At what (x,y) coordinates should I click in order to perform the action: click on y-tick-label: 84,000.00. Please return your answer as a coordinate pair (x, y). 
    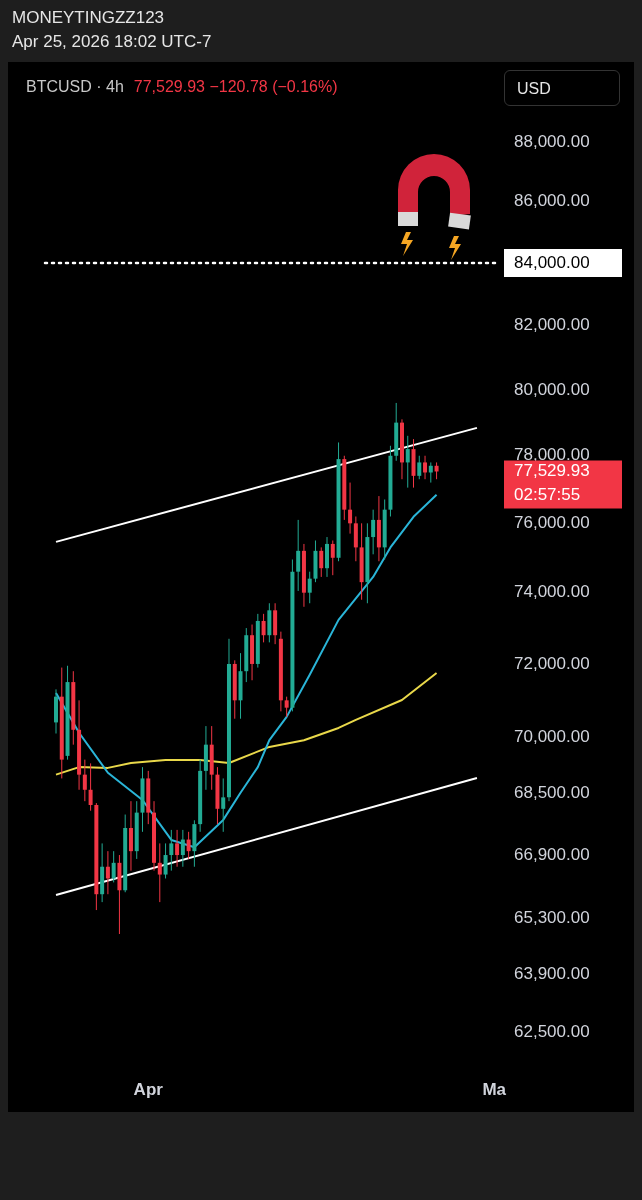
    Looking at the image, I should click on (552, 262).